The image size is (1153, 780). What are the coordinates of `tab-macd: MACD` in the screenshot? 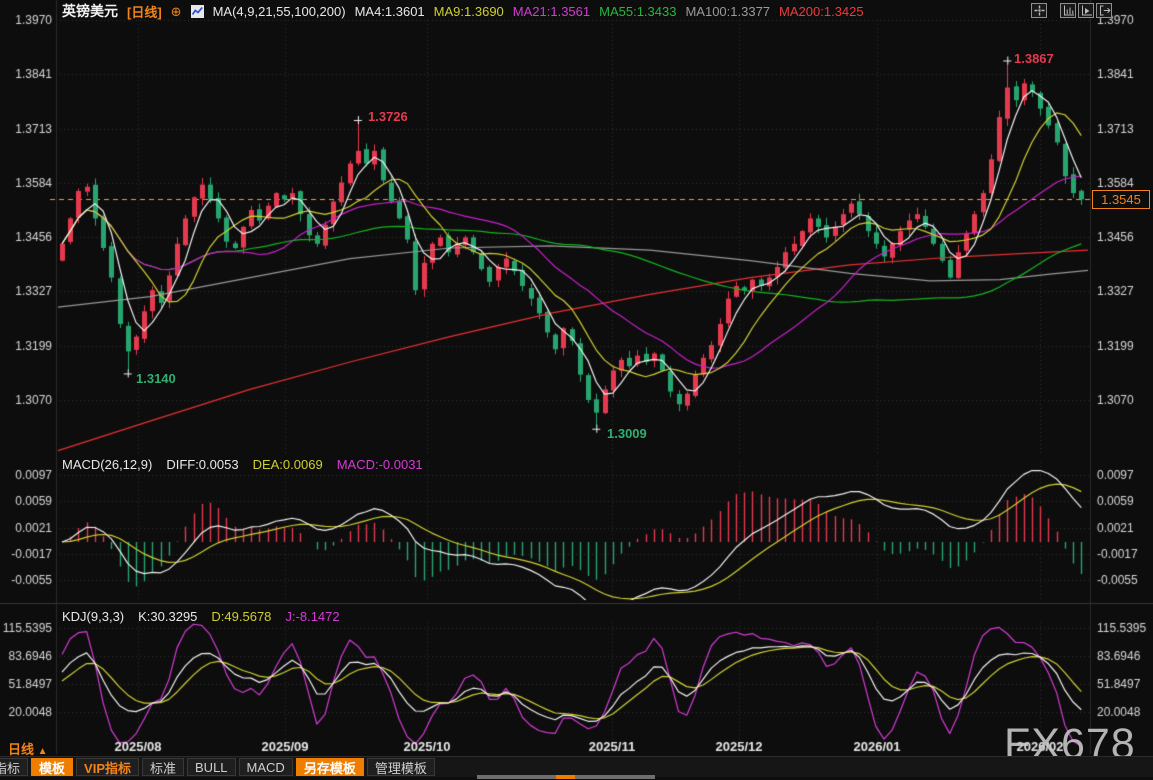 It's located at (265, 767).